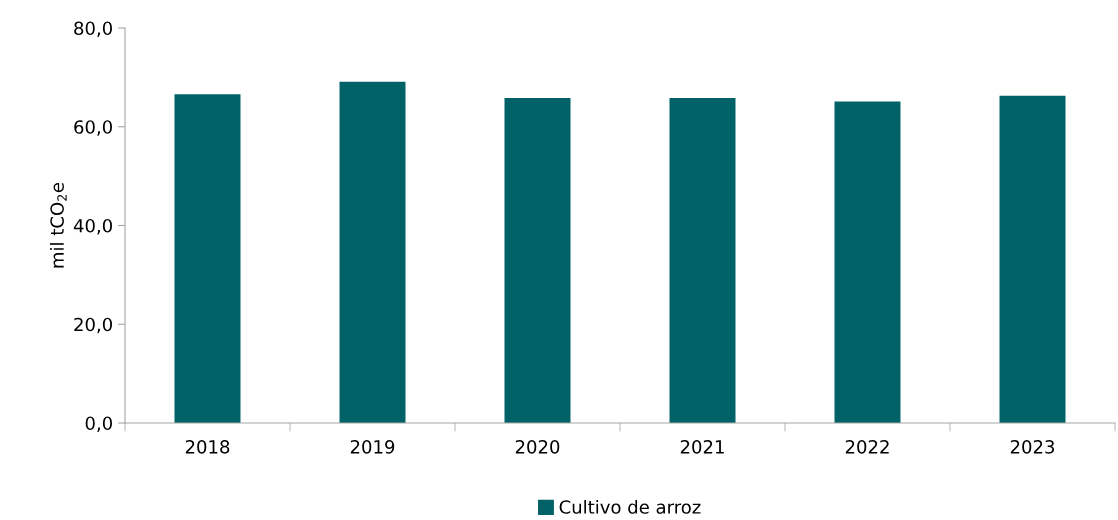  I want to click on x-tick-label: 2022, so click(867, 446).